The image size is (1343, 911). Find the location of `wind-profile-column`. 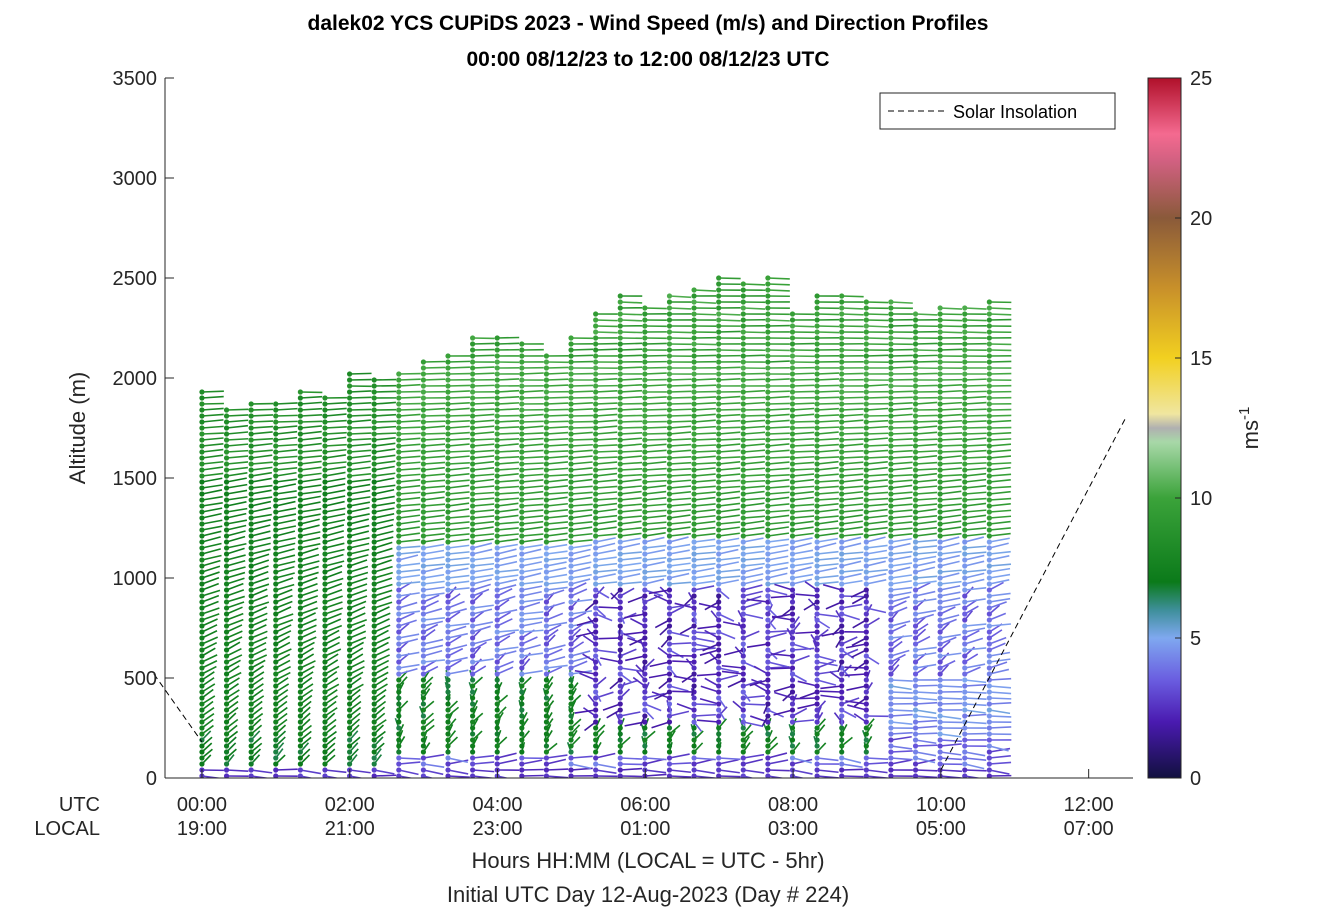

wind-profile-column is located at coordinates (285, 589).